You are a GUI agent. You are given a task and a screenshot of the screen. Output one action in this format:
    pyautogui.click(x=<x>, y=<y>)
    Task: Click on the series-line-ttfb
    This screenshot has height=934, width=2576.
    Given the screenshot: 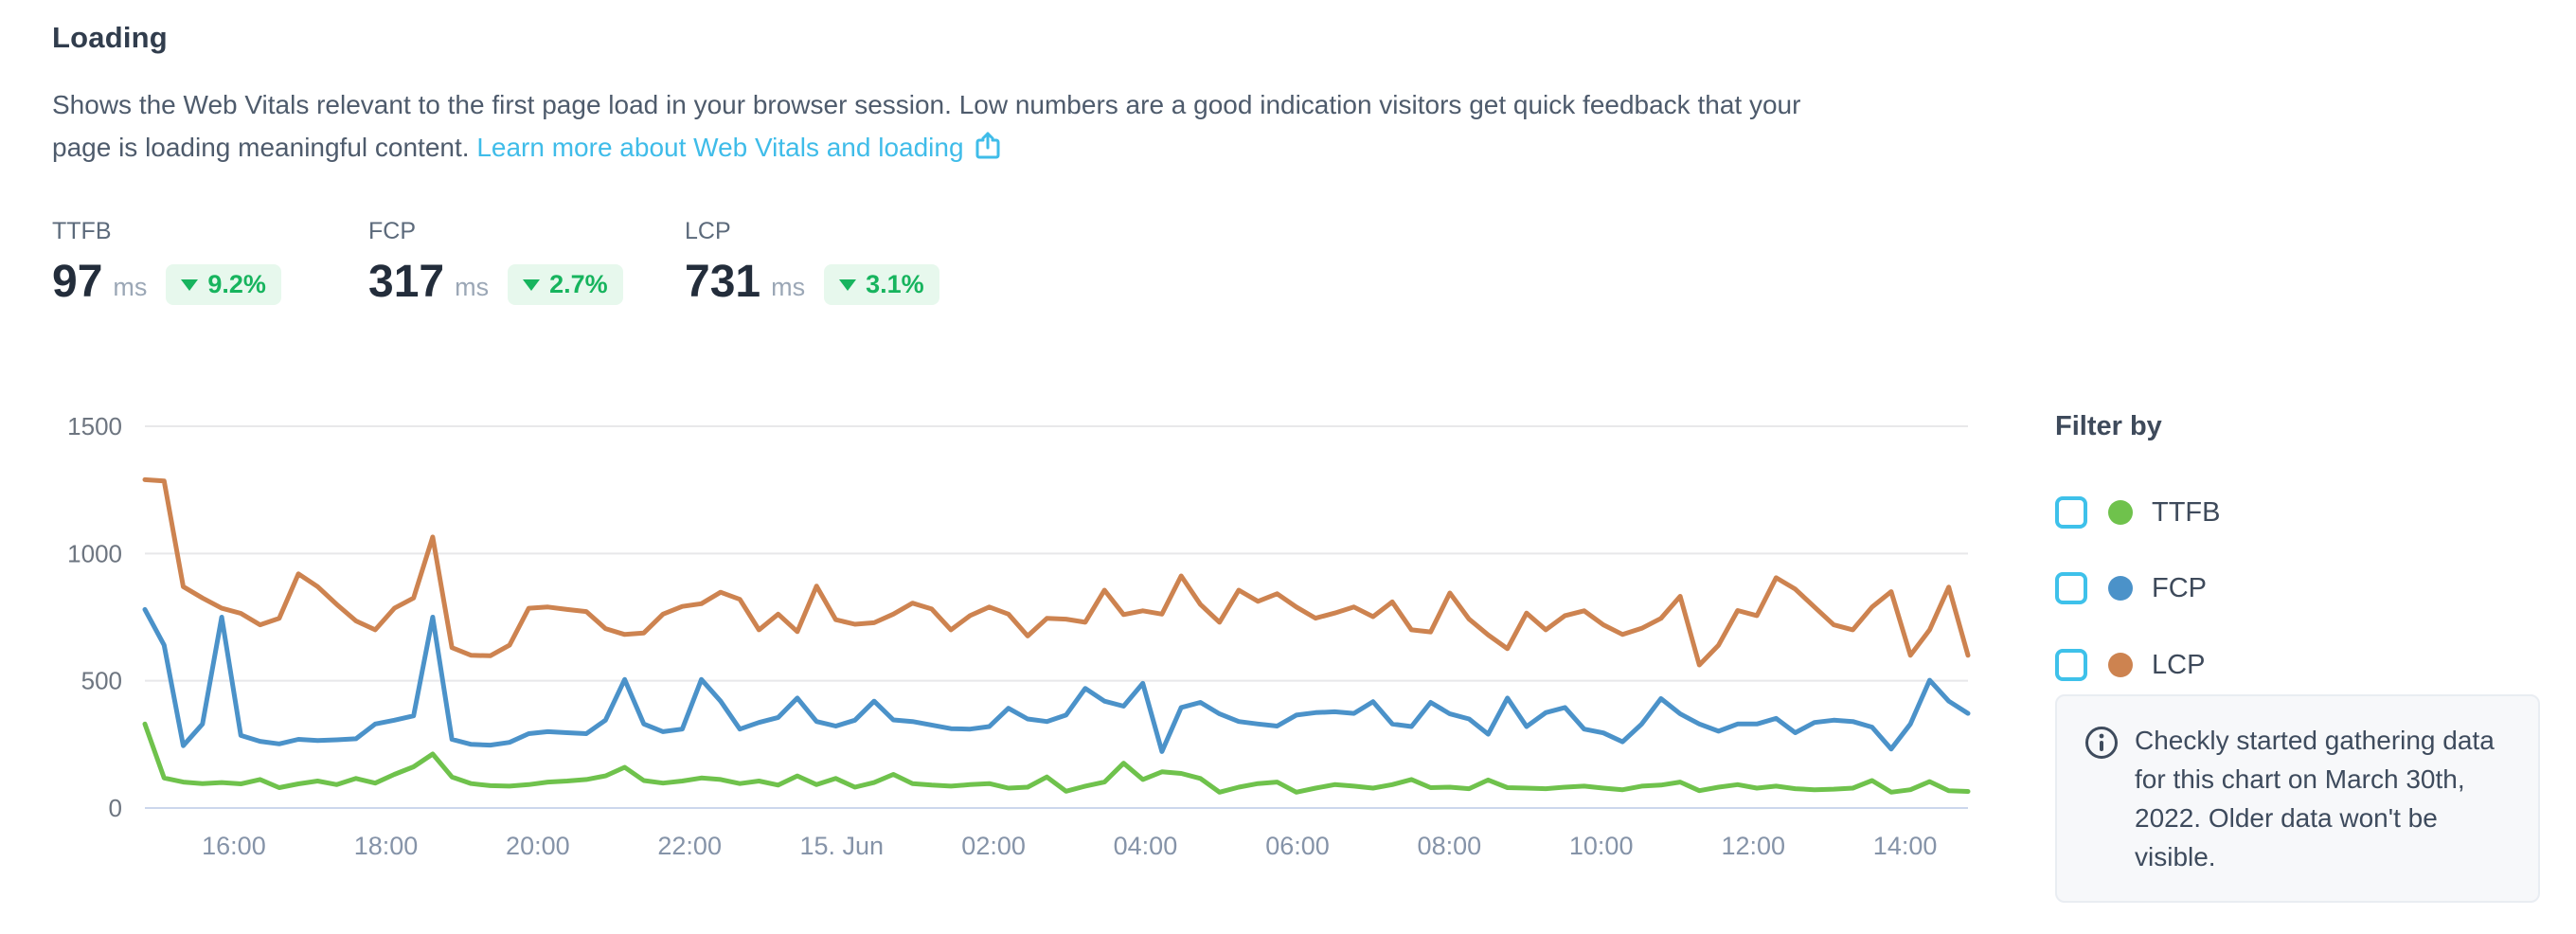 What is the action you would take?
    pyautogui.click(x=1056, y=758)
    